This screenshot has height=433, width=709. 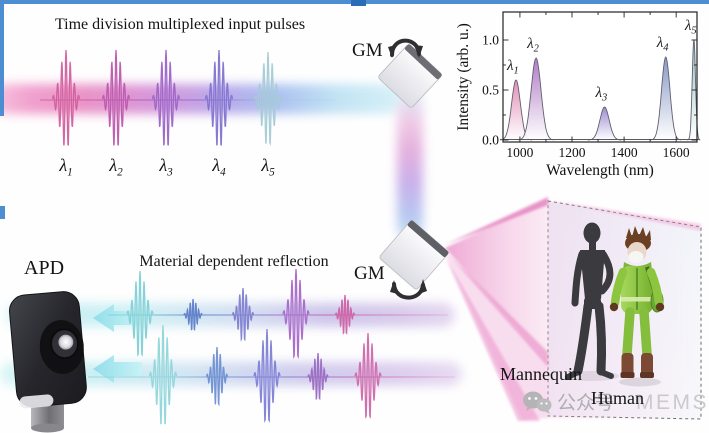 What do you see at coordinates (490, 40) in the screenshot?
I see `chart-ytick-label: 1.0` at bounding box center [490, 40].